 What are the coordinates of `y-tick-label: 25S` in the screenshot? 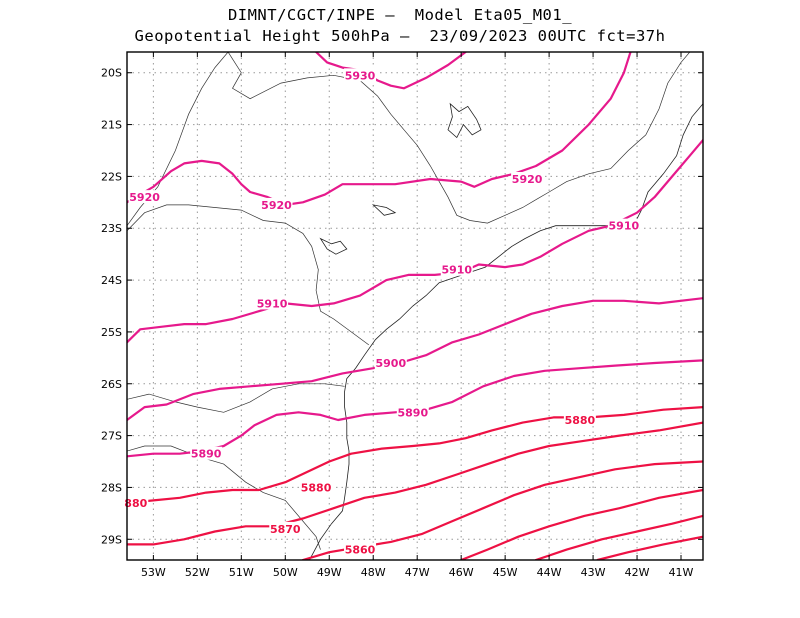 It's located at (111, 332).